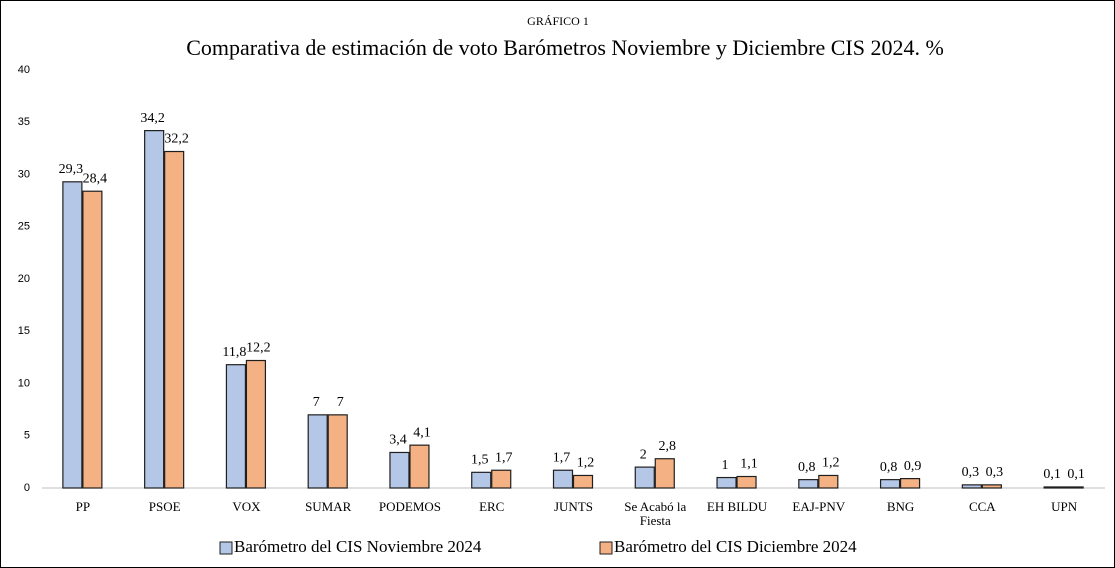  Describe the element at coordinates (24, 383) in the screenshot. I see `y-tick-label: 10` at that location.